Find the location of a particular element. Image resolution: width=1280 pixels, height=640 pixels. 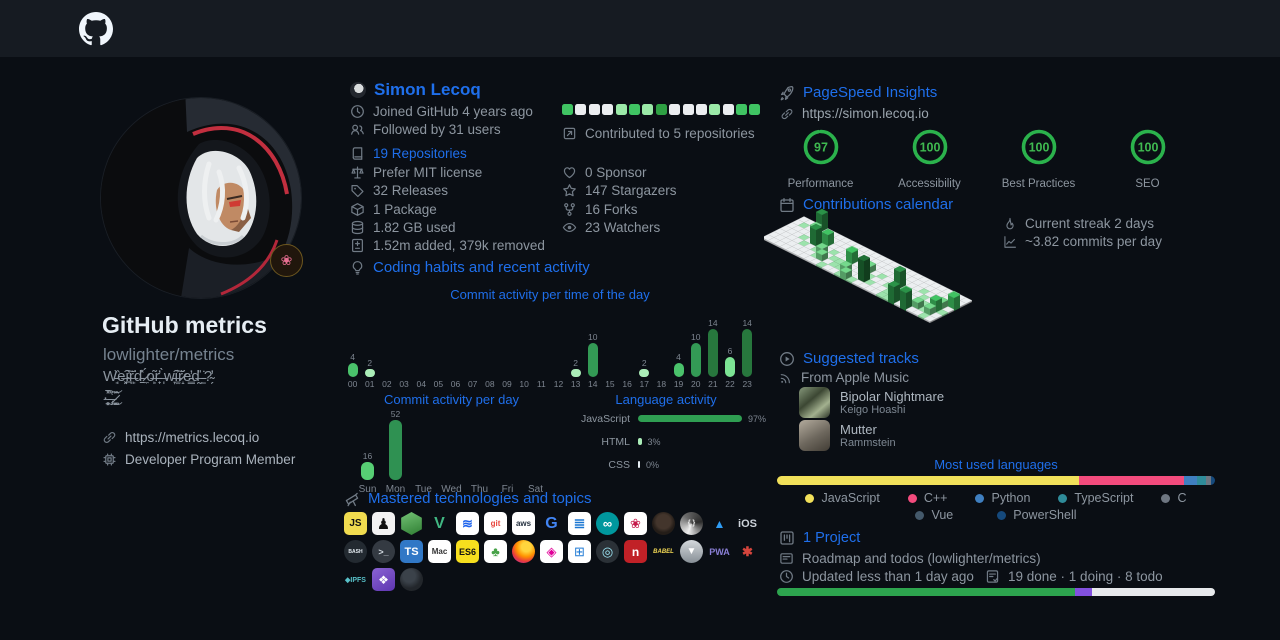

legend-label: PowerShell is located at coordinates (1045, 515).